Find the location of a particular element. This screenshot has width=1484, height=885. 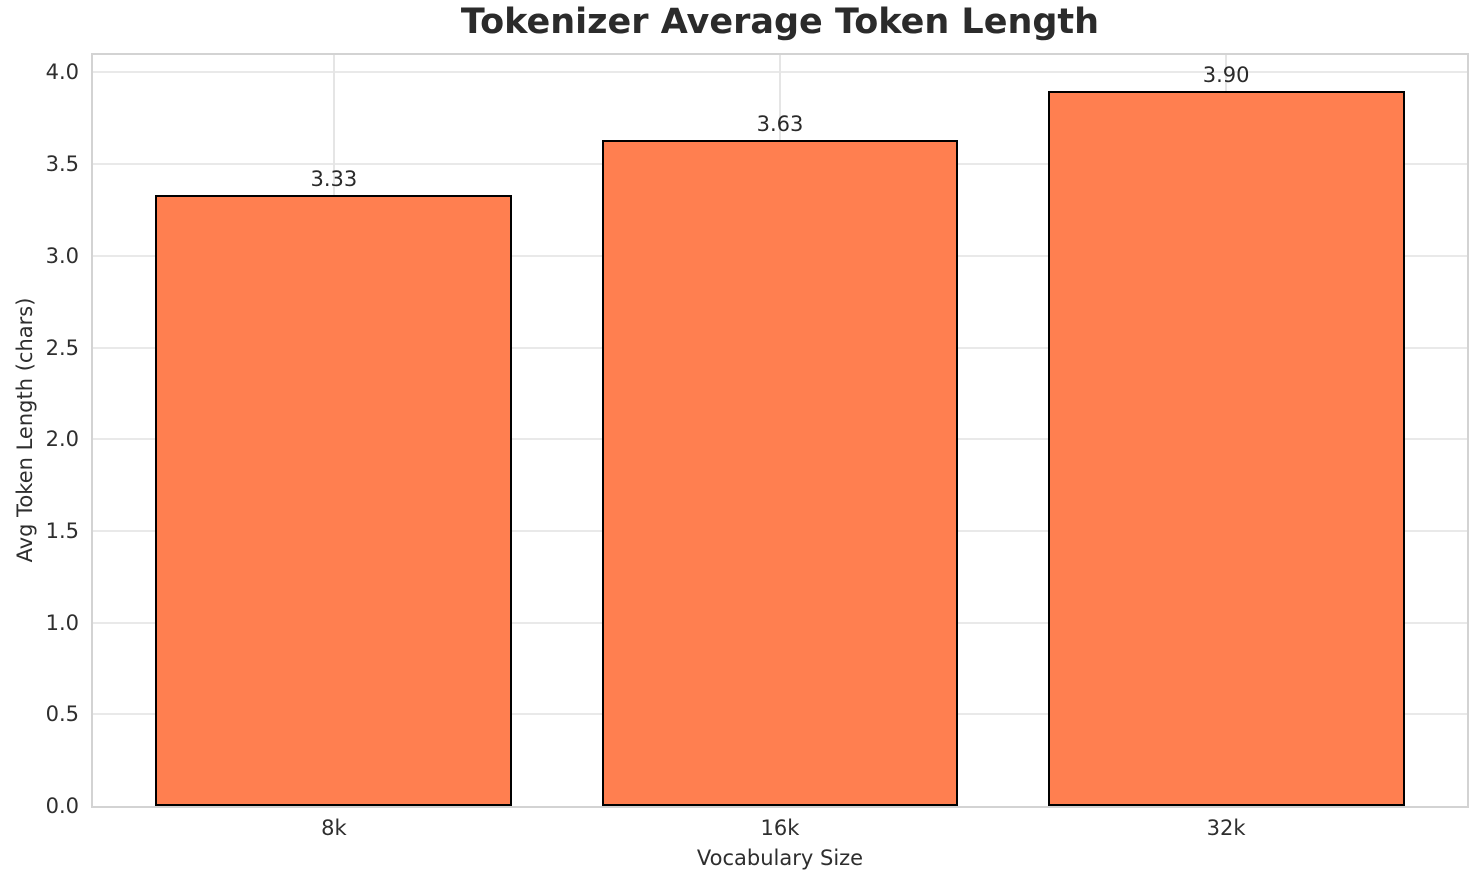

x-axis-label: Vocabulary Size is located at coordinates (780, 858).